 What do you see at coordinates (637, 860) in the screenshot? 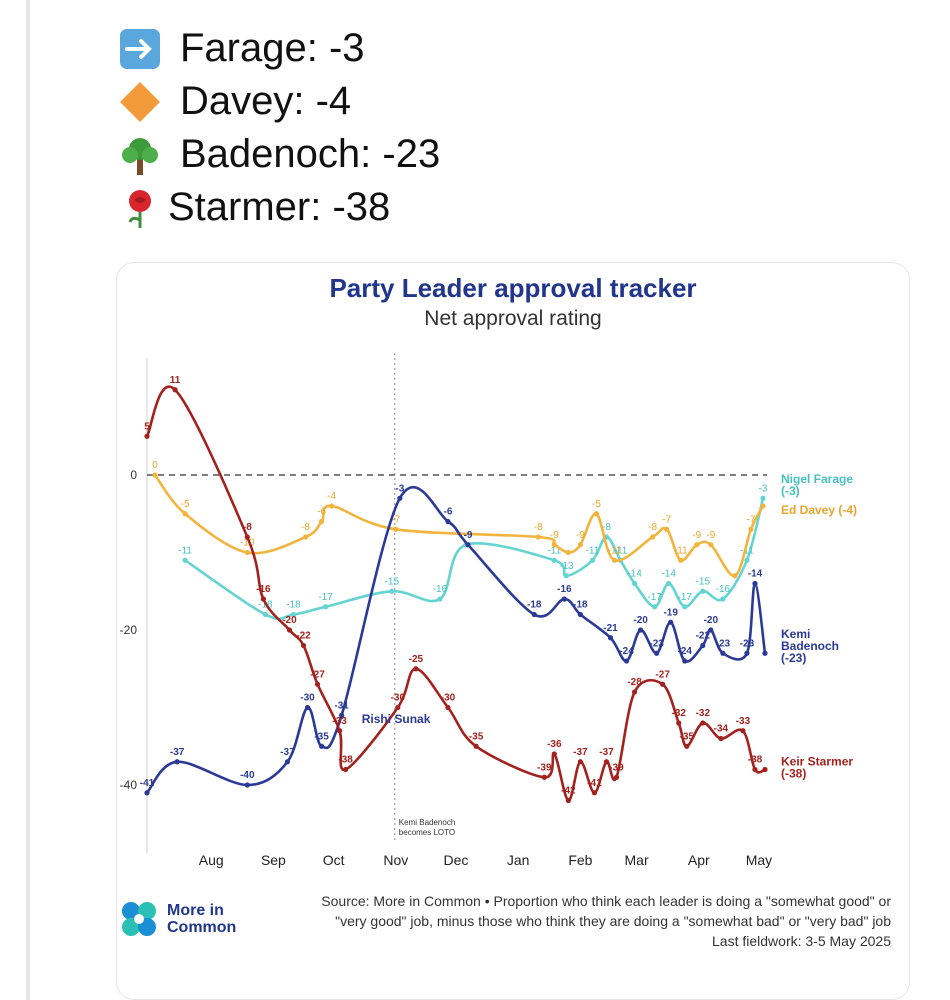
I see `x-tick-label: Mar` at bounding box center [637, 860].